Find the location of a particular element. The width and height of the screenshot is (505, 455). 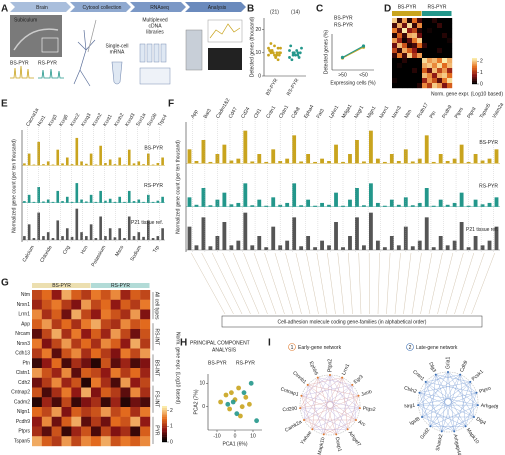

group-bar is located at coordinates (407, 13).